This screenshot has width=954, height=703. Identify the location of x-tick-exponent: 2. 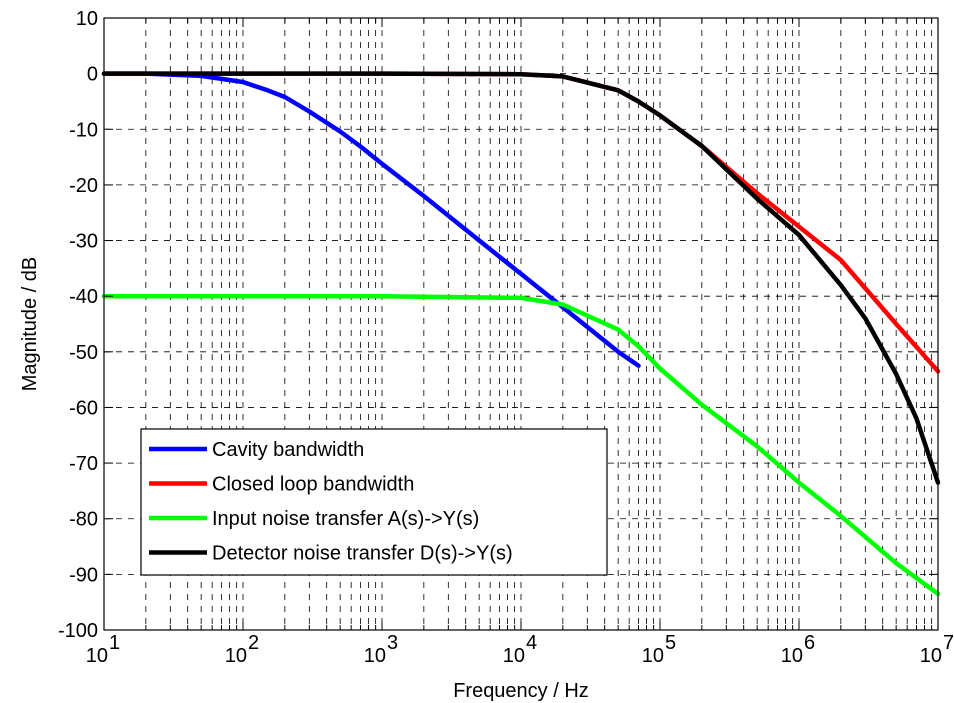
(253, 643).